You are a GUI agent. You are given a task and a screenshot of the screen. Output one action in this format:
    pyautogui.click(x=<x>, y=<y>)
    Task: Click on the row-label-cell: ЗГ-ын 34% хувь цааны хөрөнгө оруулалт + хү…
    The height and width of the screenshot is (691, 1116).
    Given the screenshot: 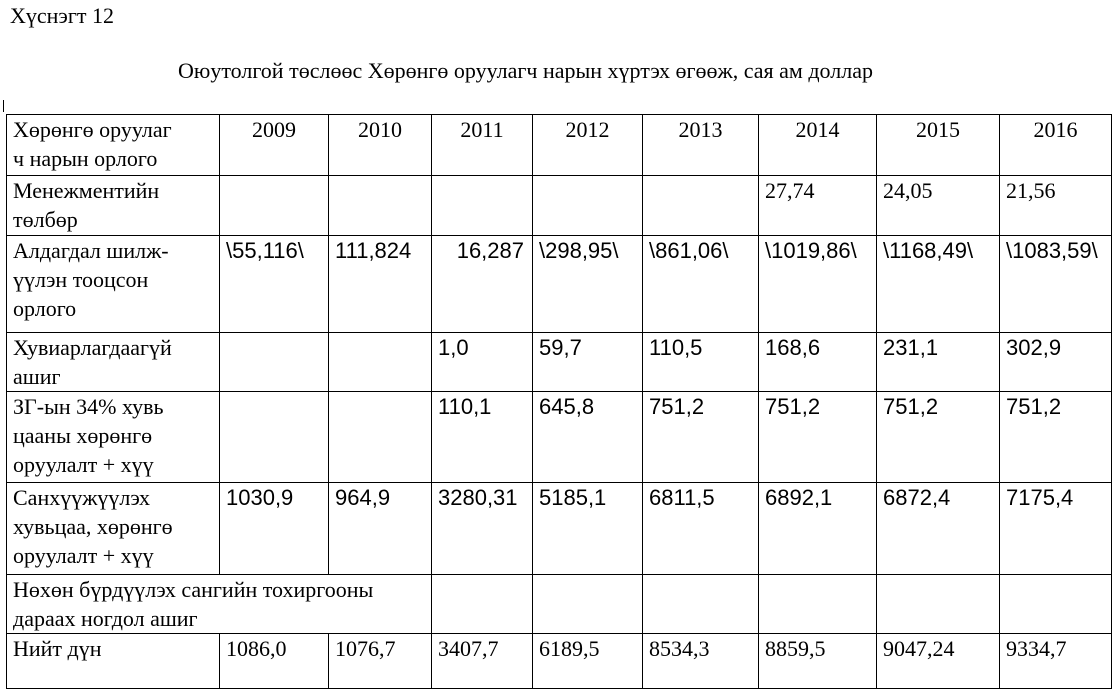 What is the action you would take?
    pyautogui.click(x=113, y=437)
    